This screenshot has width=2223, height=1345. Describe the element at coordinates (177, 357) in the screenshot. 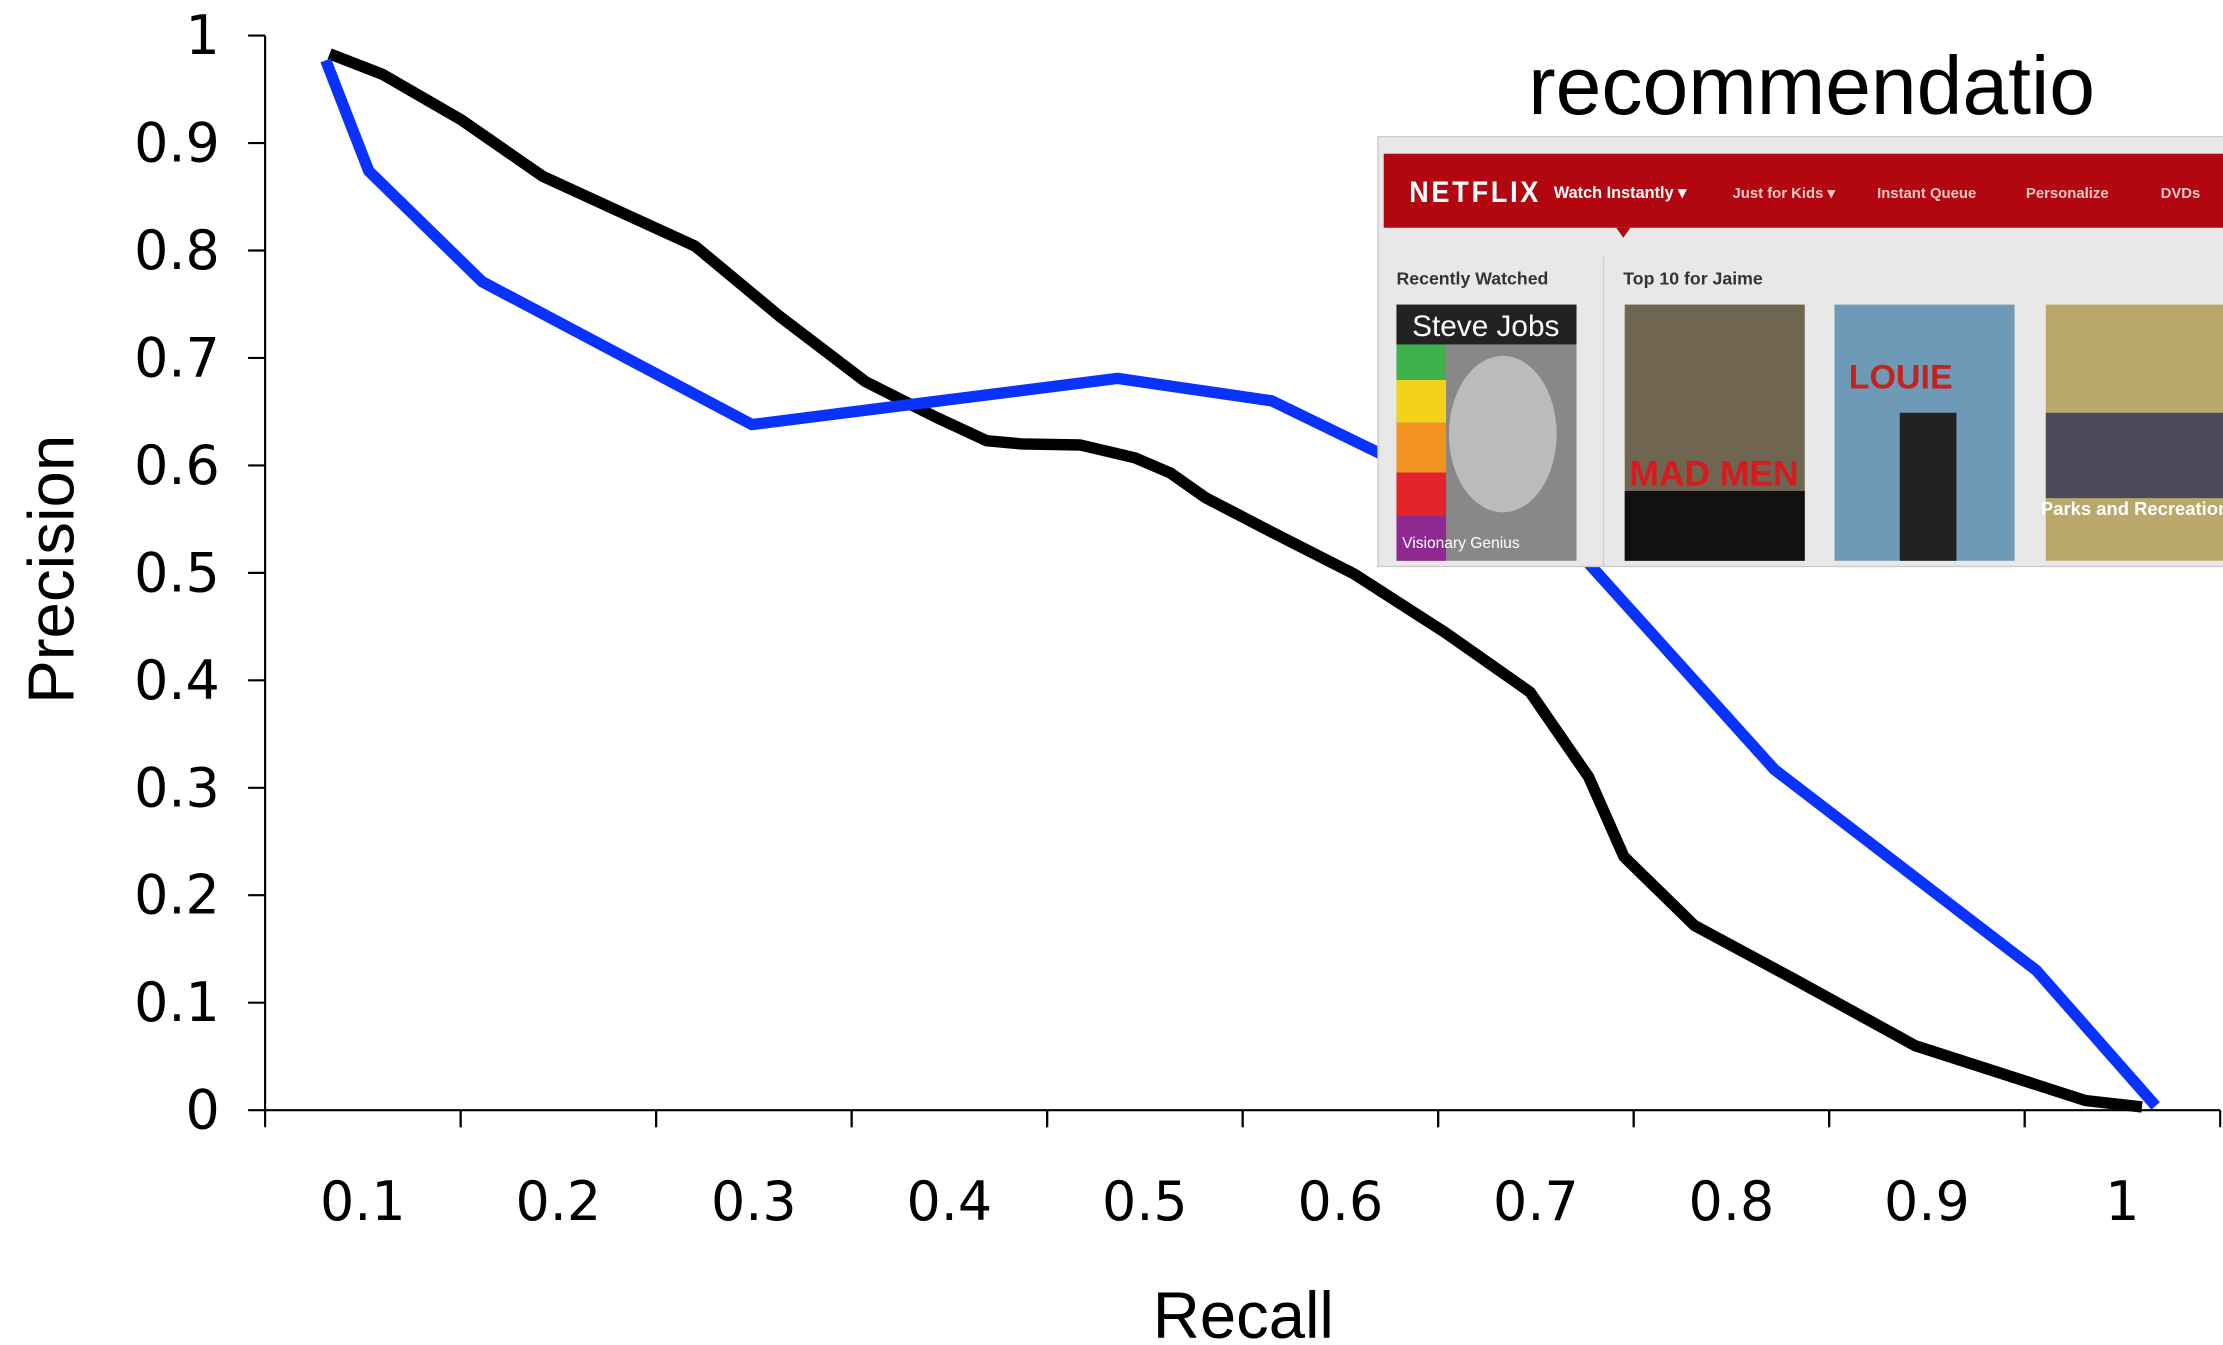

I see `y-tick-label: 0.7` at that location.